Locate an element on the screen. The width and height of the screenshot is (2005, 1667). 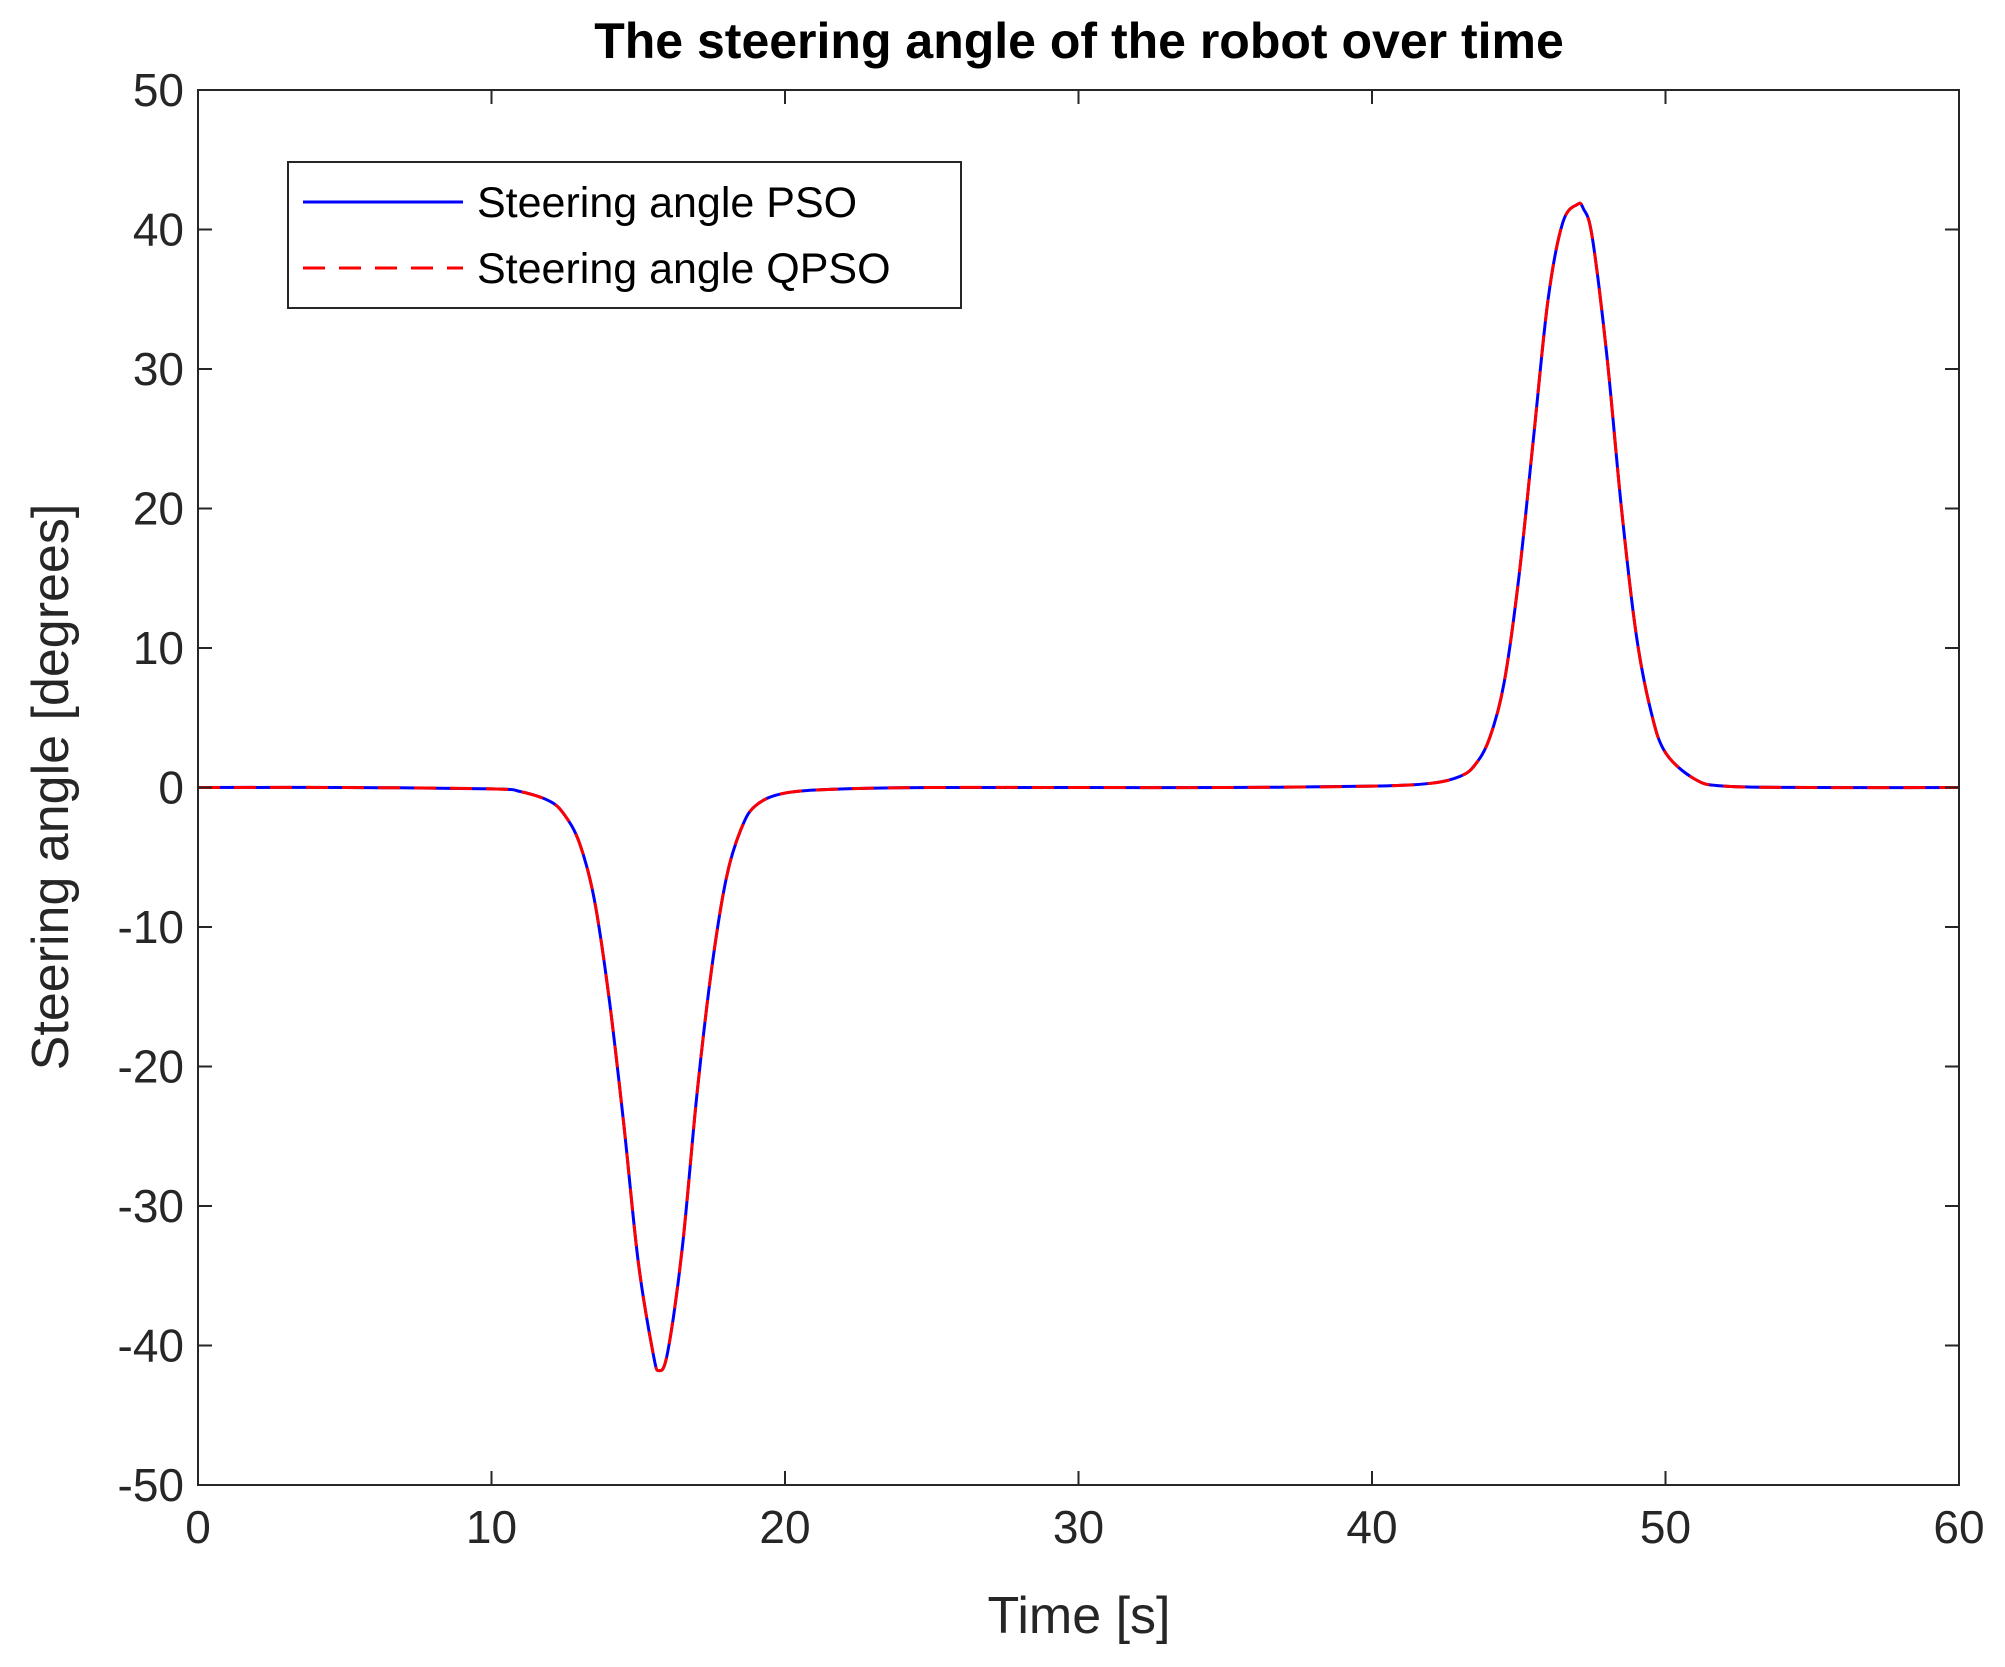
x-tick-label: 20 is located at coordinates (784, 1527).